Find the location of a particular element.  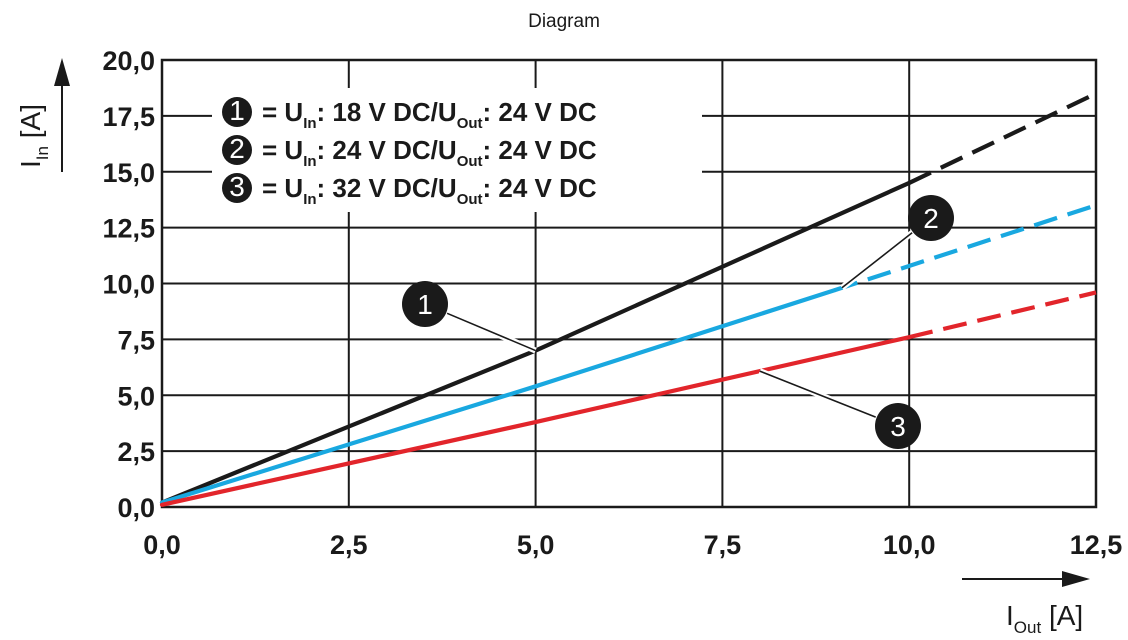

y-axis-label: IIn [A] is located at coordinates (33, 136).